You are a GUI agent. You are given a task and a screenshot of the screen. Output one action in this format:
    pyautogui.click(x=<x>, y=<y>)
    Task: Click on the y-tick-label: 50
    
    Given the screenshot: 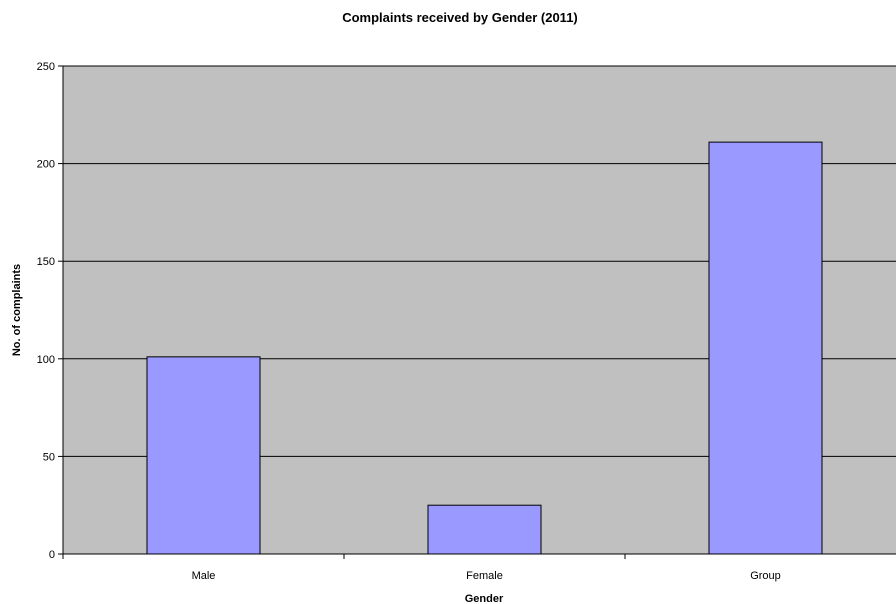 What is the action you would take?
    pyautogui.click(x=49, y=457)
    